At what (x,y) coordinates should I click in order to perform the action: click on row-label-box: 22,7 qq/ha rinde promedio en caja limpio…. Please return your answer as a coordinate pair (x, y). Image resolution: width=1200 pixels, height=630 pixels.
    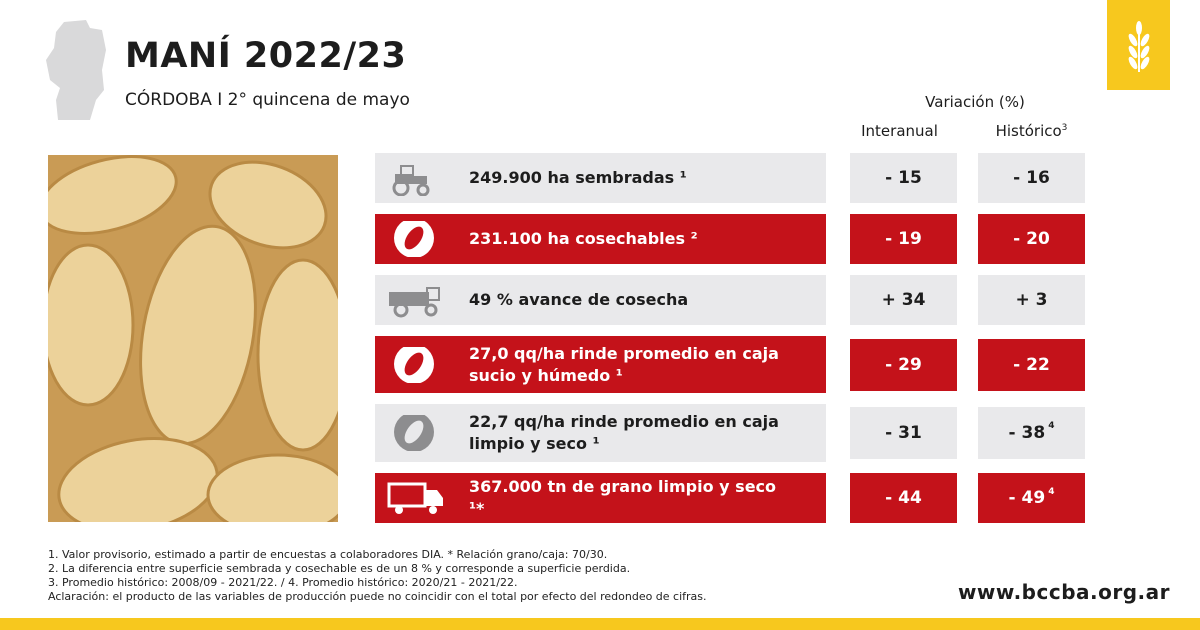
    Looking at the image, I should click on (600, 433).